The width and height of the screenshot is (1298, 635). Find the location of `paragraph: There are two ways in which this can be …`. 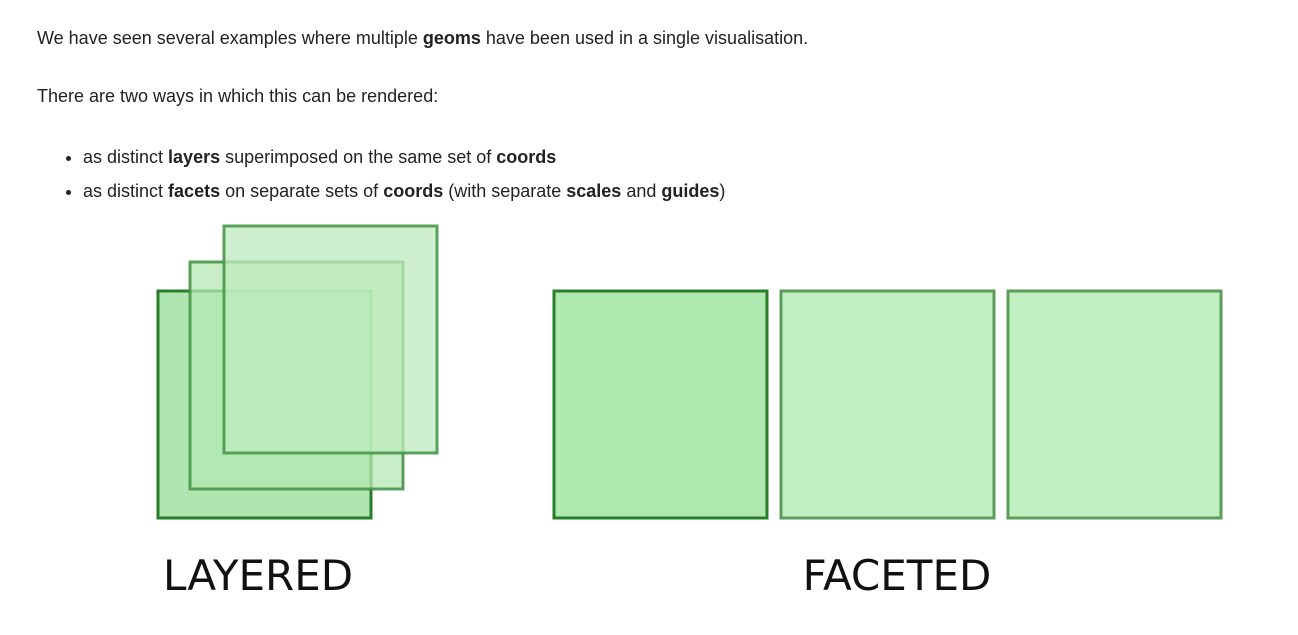

paragraph: There are two ways in which this can be … is located at coordinates (237, 96).